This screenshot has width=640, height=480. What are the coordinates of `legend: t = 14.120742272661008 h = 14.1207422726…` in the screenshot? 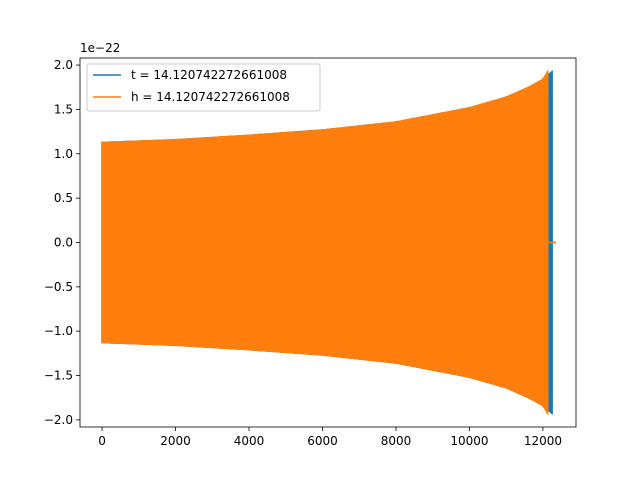 It's located at (203, 87).